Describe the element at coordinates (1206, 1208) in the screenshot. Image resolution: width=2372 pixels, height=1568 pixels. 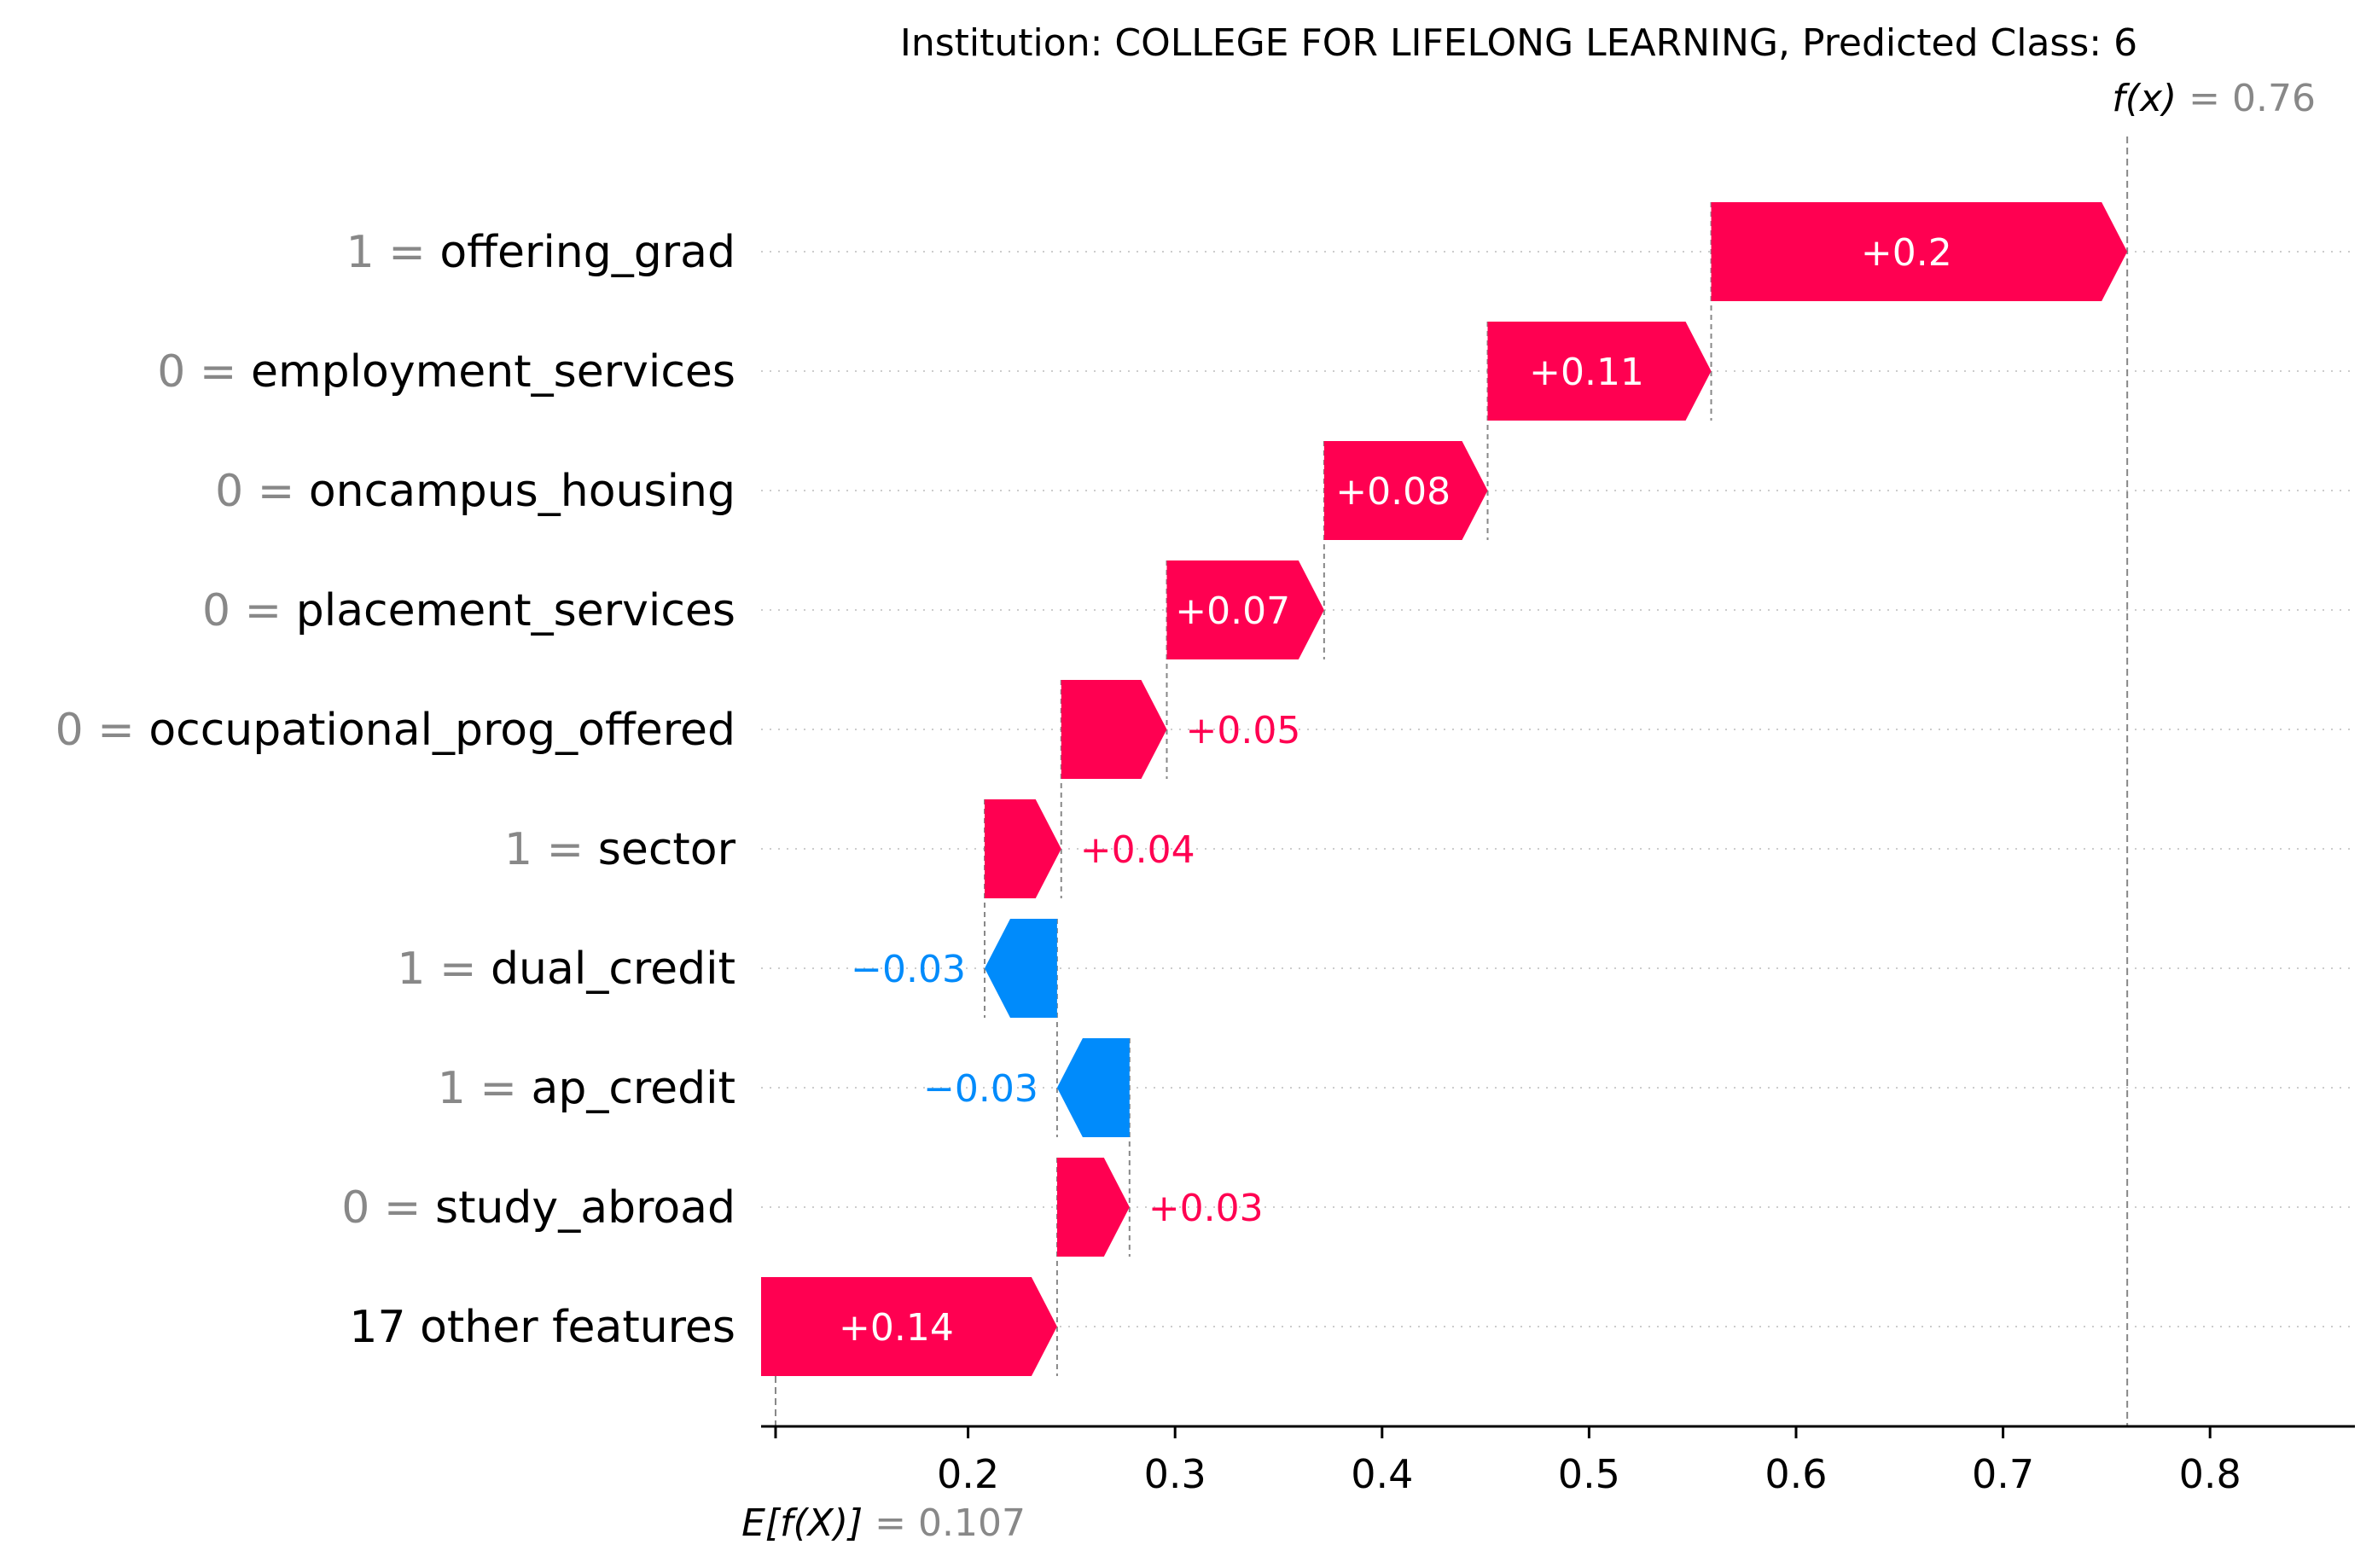
I see `contribution-label: +0.03` at that location.